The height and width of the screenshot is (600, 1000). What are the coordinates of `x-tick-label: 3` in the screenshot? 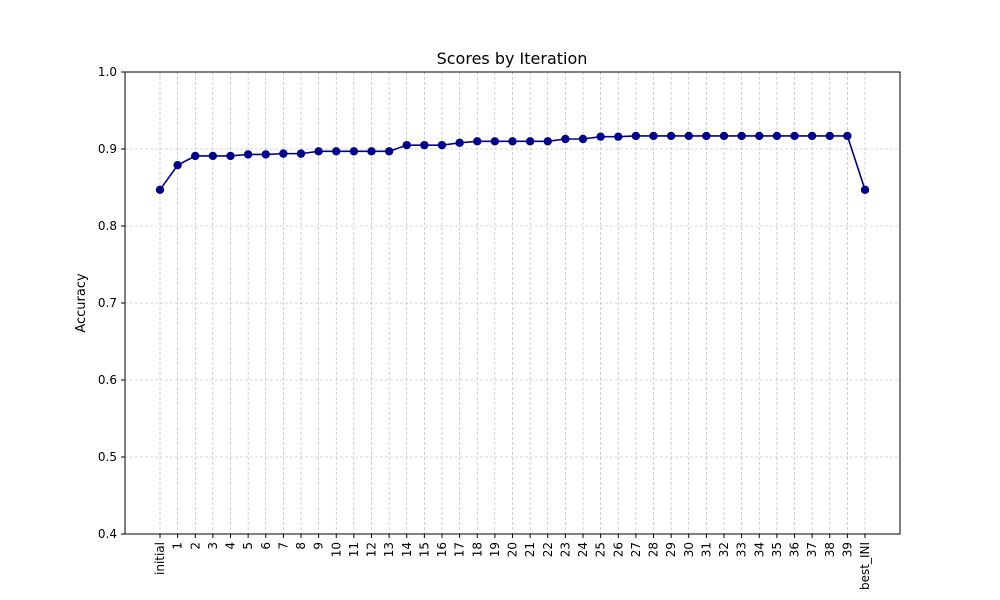 It's located at (213, 546).